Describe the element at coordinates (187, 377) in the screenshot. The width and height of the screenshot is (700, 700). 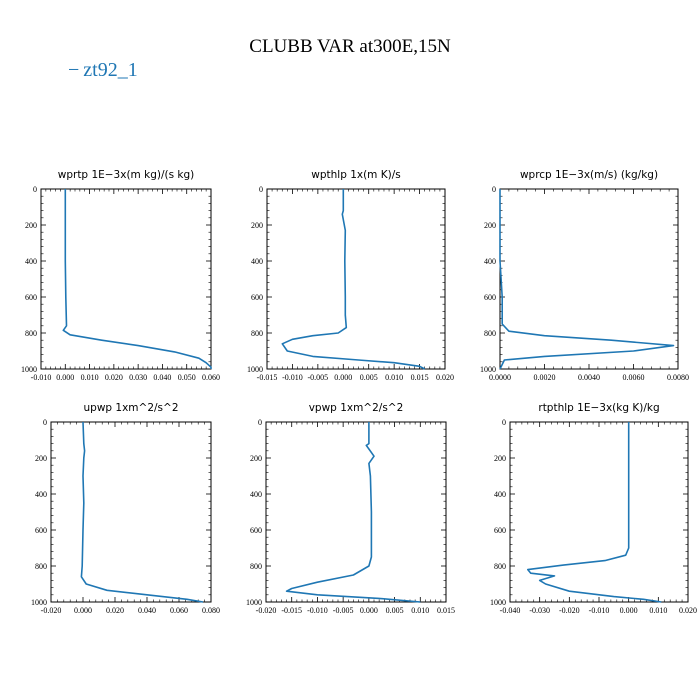
I see `x-tick-label: 0.050` at that location.